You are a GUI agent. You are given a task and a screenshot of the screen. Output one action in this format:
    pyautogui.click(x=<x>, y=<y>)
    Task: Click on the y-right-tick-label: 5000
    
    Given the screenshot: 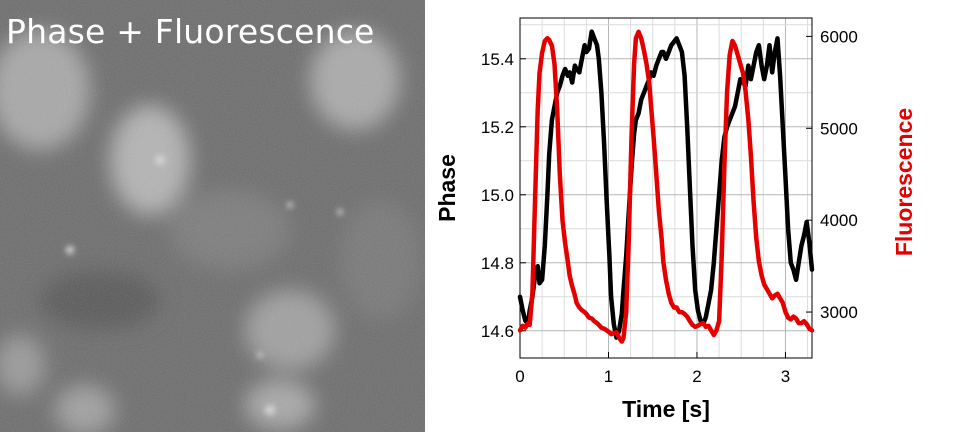 What is the action you would take?
    pyautogui.click(x=839, y=128)
    